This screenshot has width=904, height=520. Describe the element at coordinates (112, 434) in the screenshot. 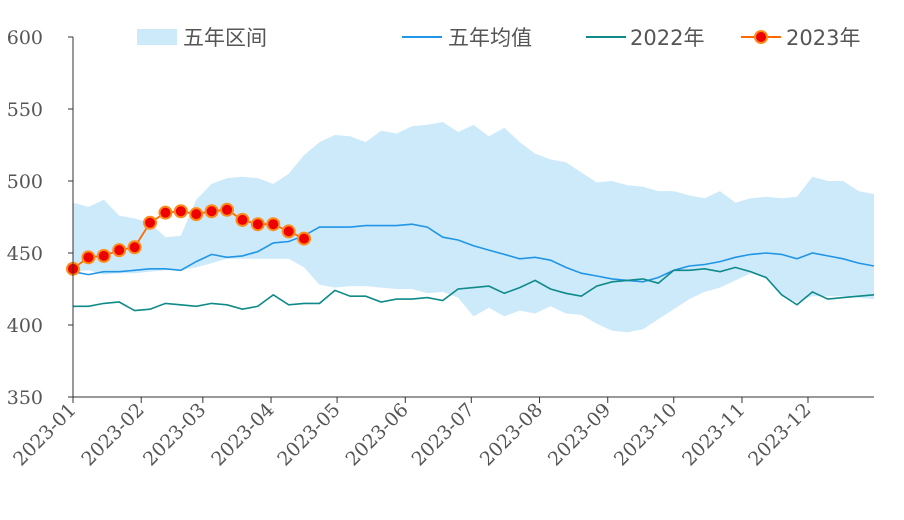

I see `x-tick-label: 2023-02` at that location.